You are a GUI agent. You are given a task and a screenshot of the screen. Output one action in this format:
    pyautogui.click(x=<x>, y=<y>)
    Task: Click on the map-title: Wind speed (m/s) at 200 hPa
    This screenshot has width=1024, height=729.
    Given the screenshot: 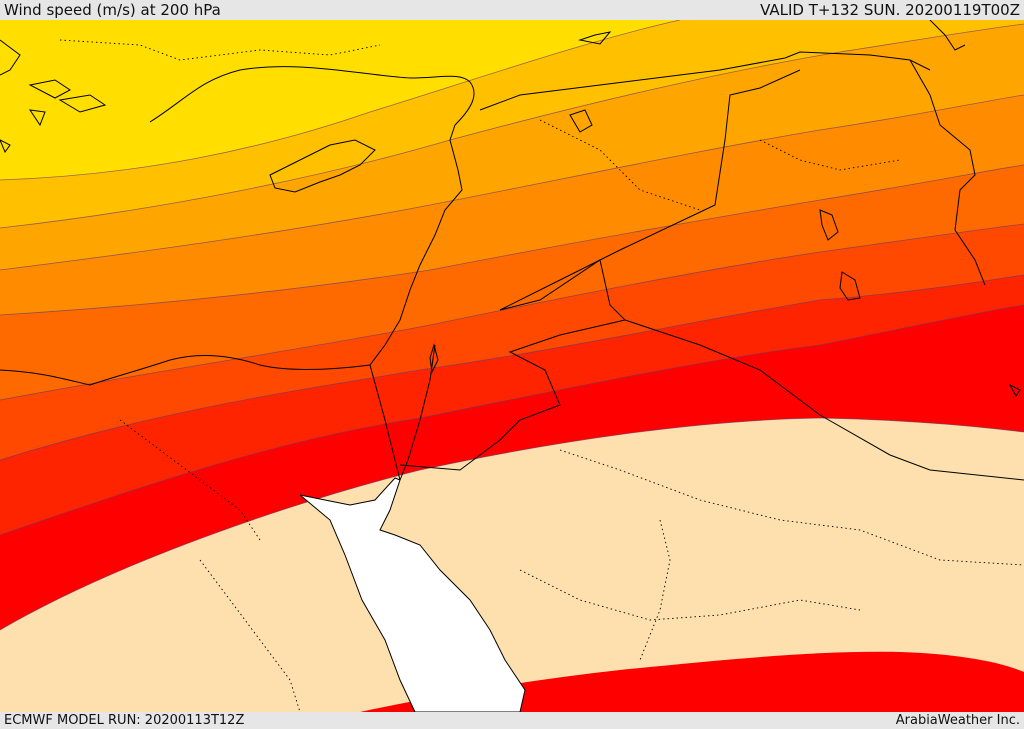 What is the action you would take?
    pyautogui.click(x=112, y=10)
    